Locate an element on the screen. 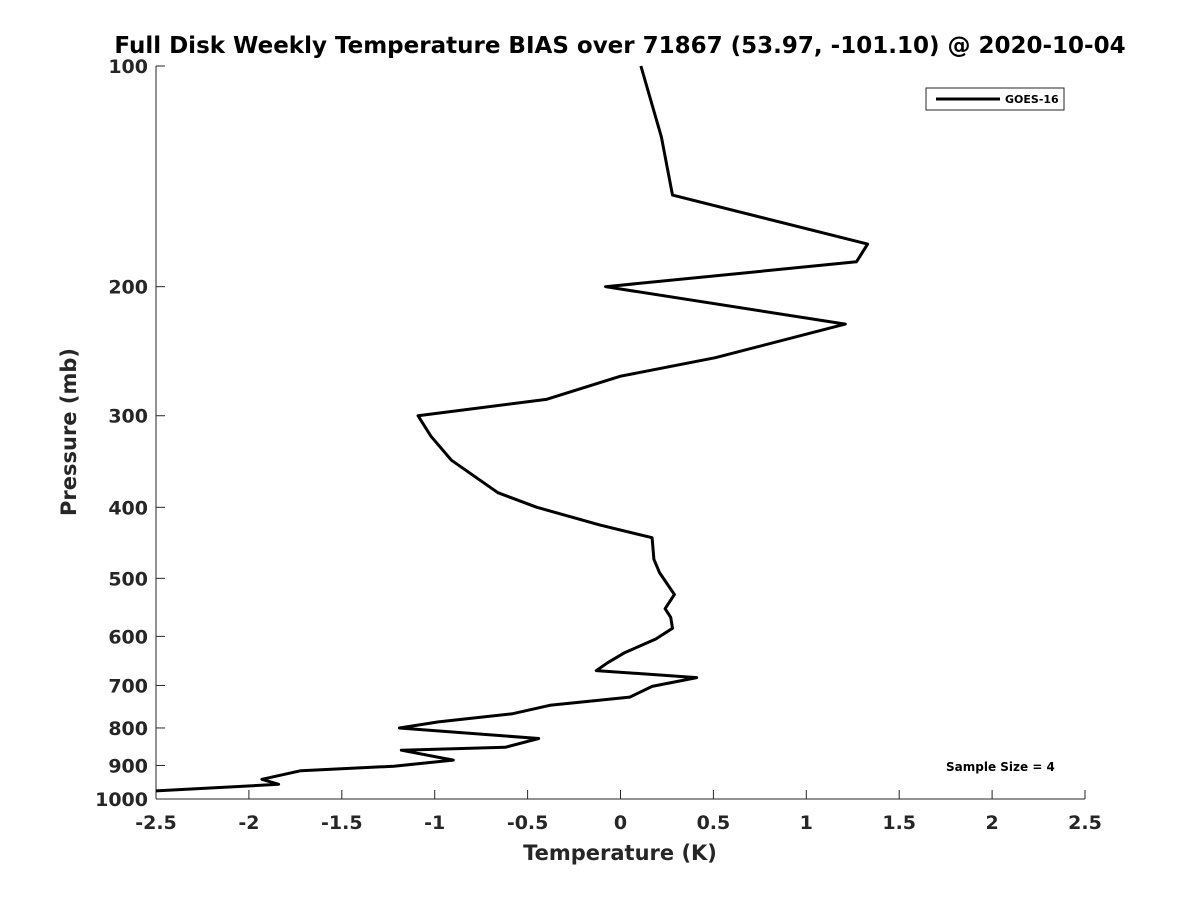 The height and width of the screenshot is (900, 1200). x-tick-label: -2.5 is located at coordinates (156, 823).